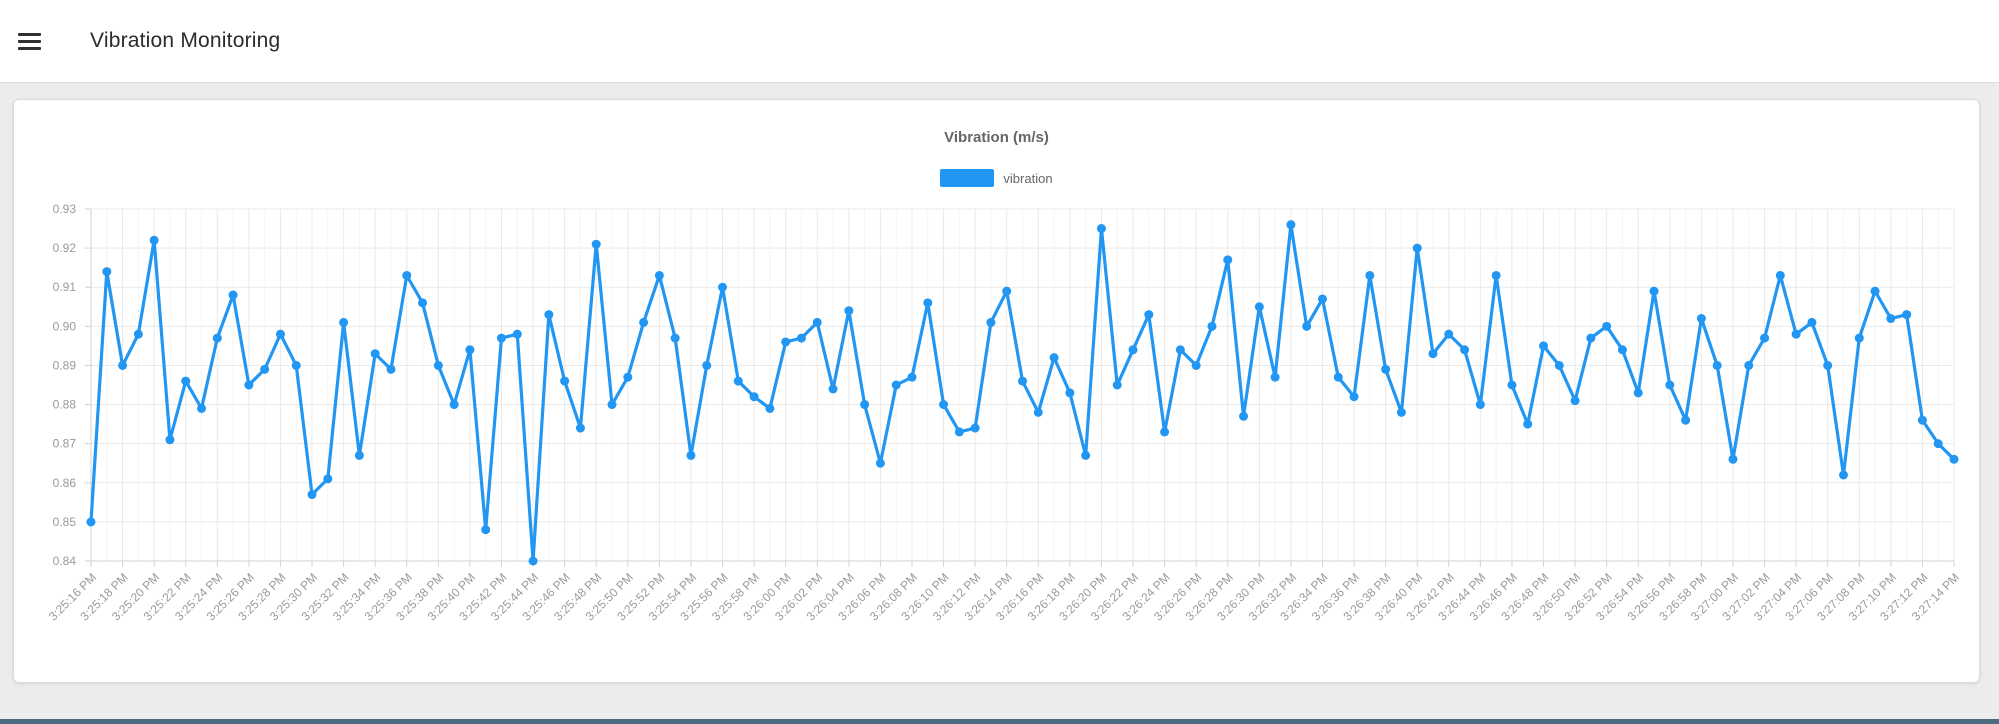  Describe the element at coordinates (996, 178) in the screenshot. I see `legend-item-vibration: vibration` at that location.